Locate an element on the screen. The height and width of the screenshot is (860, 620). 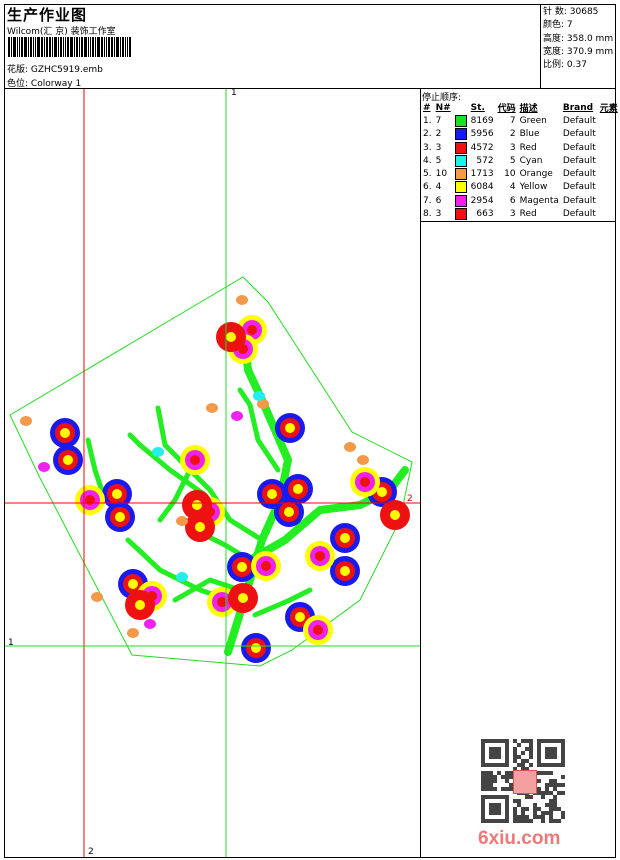
row-code: 6 is located at coordinates (512, 200).